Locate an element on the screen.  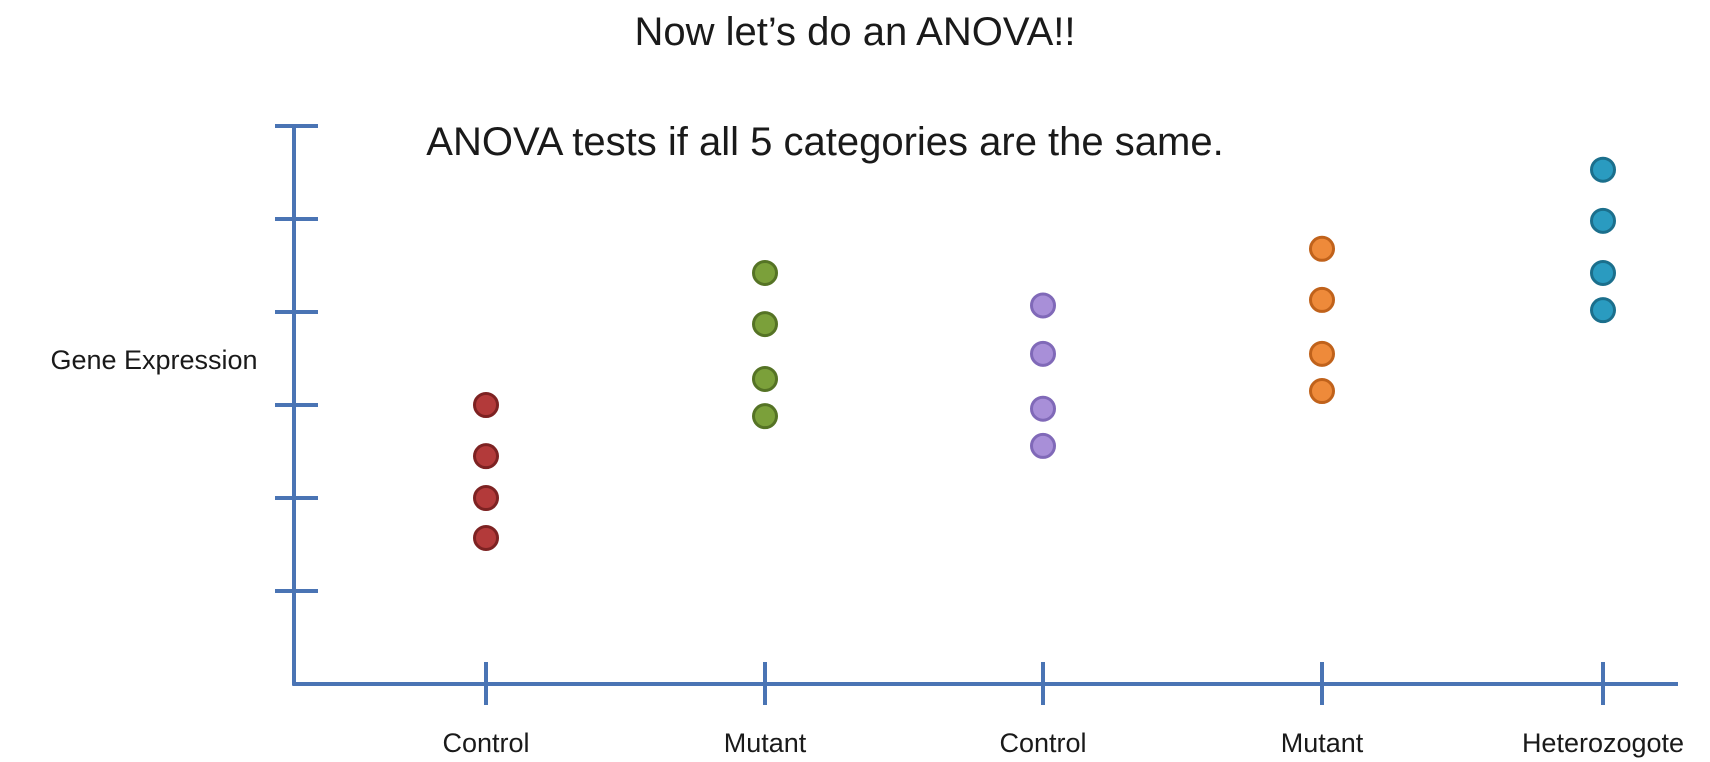
chart-category-labels: Control Mutant Control Mutant Heterozogote is located at coordinates (1063, 743).